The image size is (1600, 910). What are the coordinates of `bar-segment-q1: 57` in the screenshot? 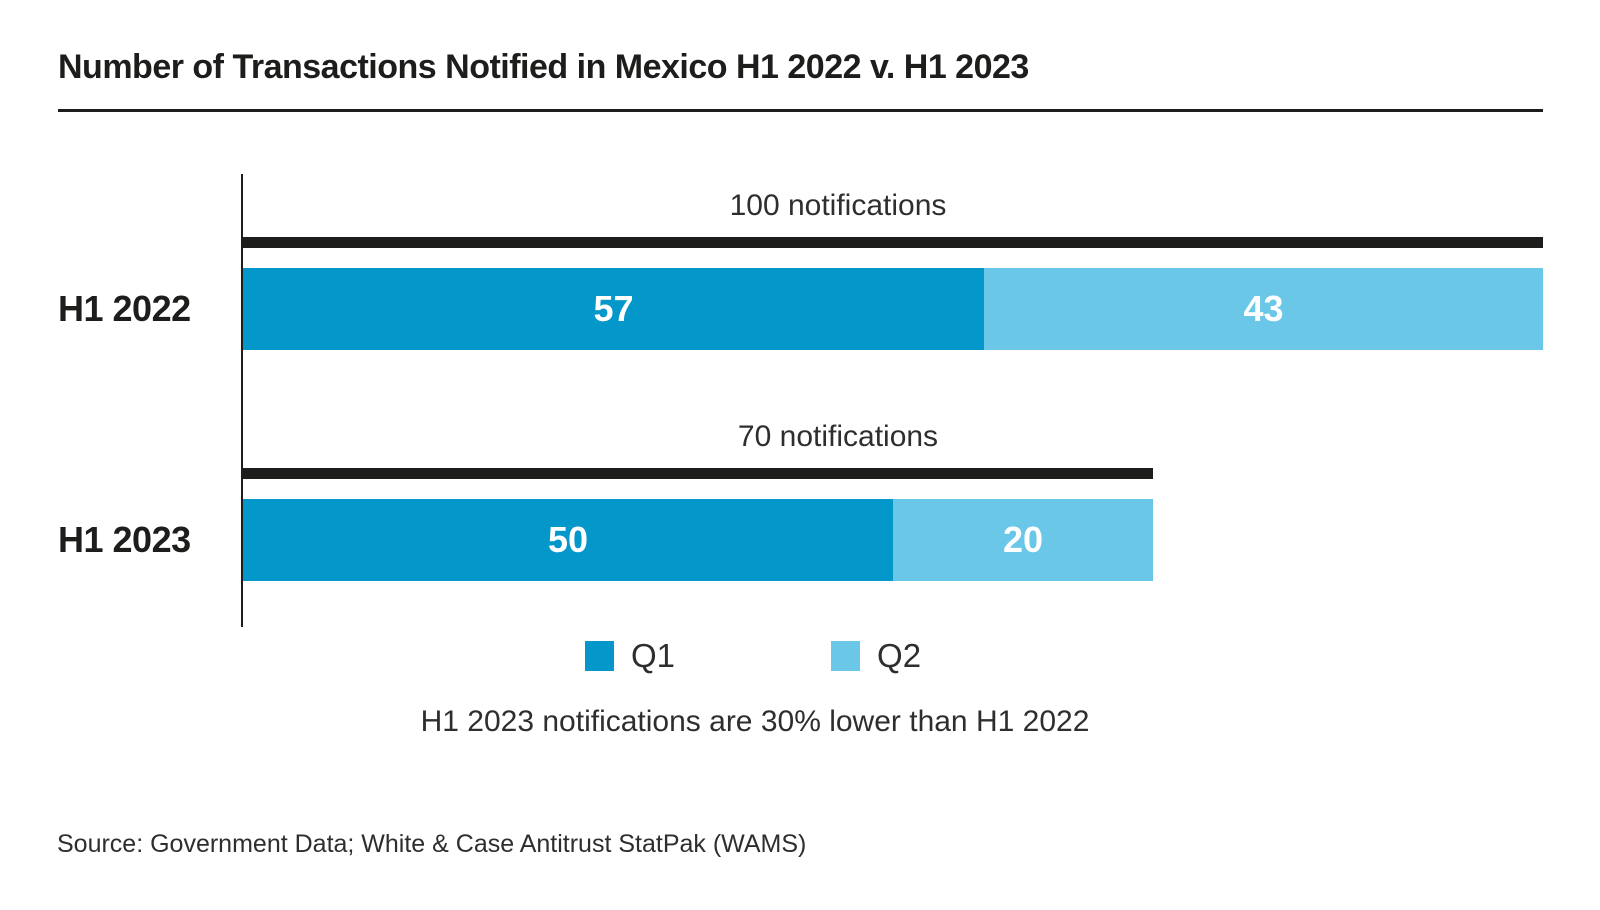 It's located at (613, 309).